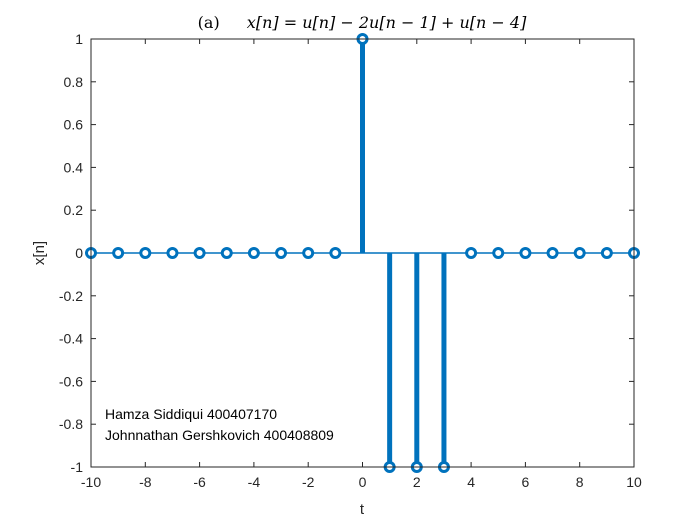 This screenshot has width=700, height=525. Describe the element at coordinates (71, 296) in the screenshot. I see `y-tick-label: -0.2` at that location.